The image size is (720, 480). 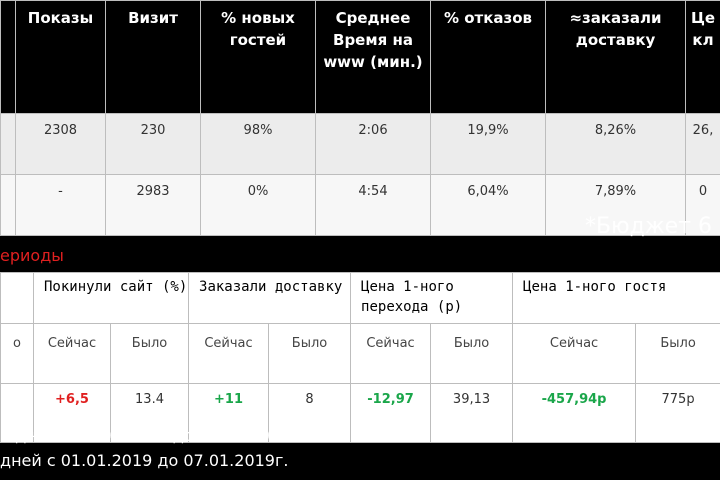 I want to click on cell: ≈заказали доставку, so click(x=615, y=57).